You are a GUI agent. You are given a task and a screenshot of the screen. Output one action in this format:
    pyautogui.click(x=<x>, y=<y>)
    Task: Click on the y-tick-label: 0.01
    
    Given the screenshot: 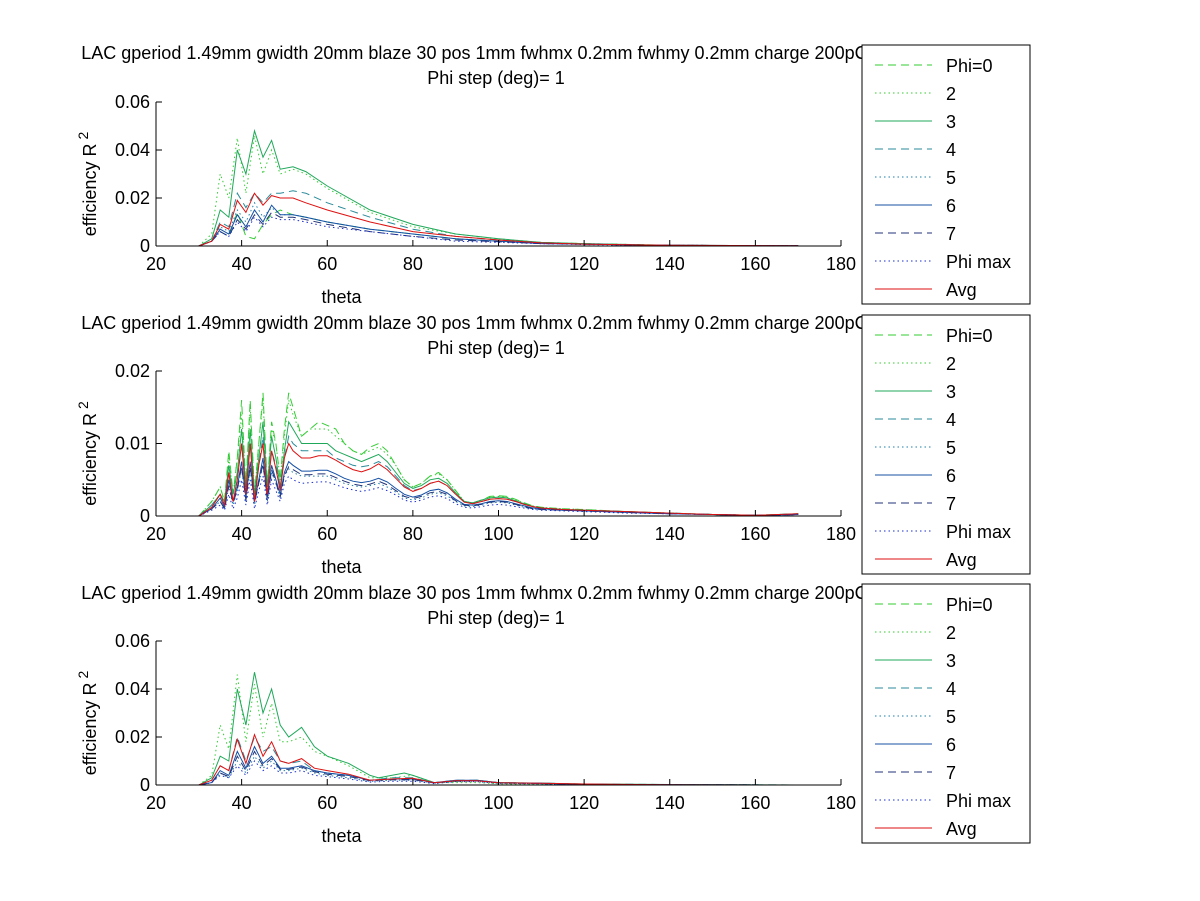 What is the action you would take?
    pyautogui.click(x=132, y=444)
    